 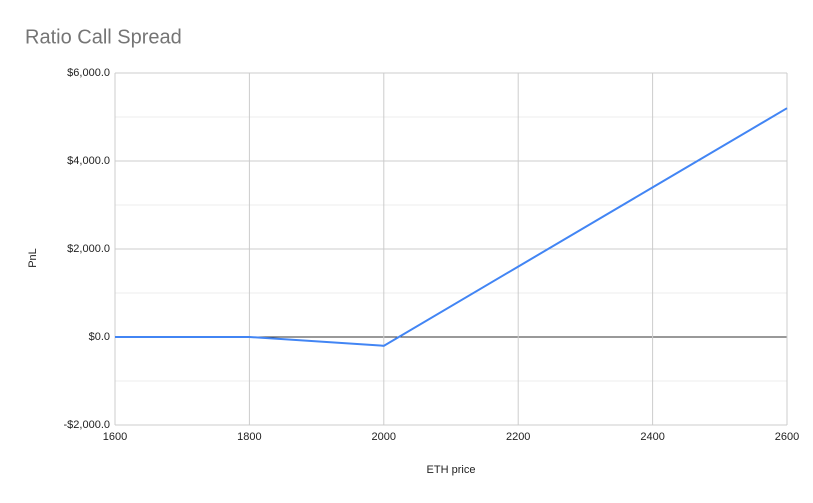 What do you see at coordinates (33, 258) in the screenshot?
I see `y-axis-label: PnL` at bounding box center [33, 258].